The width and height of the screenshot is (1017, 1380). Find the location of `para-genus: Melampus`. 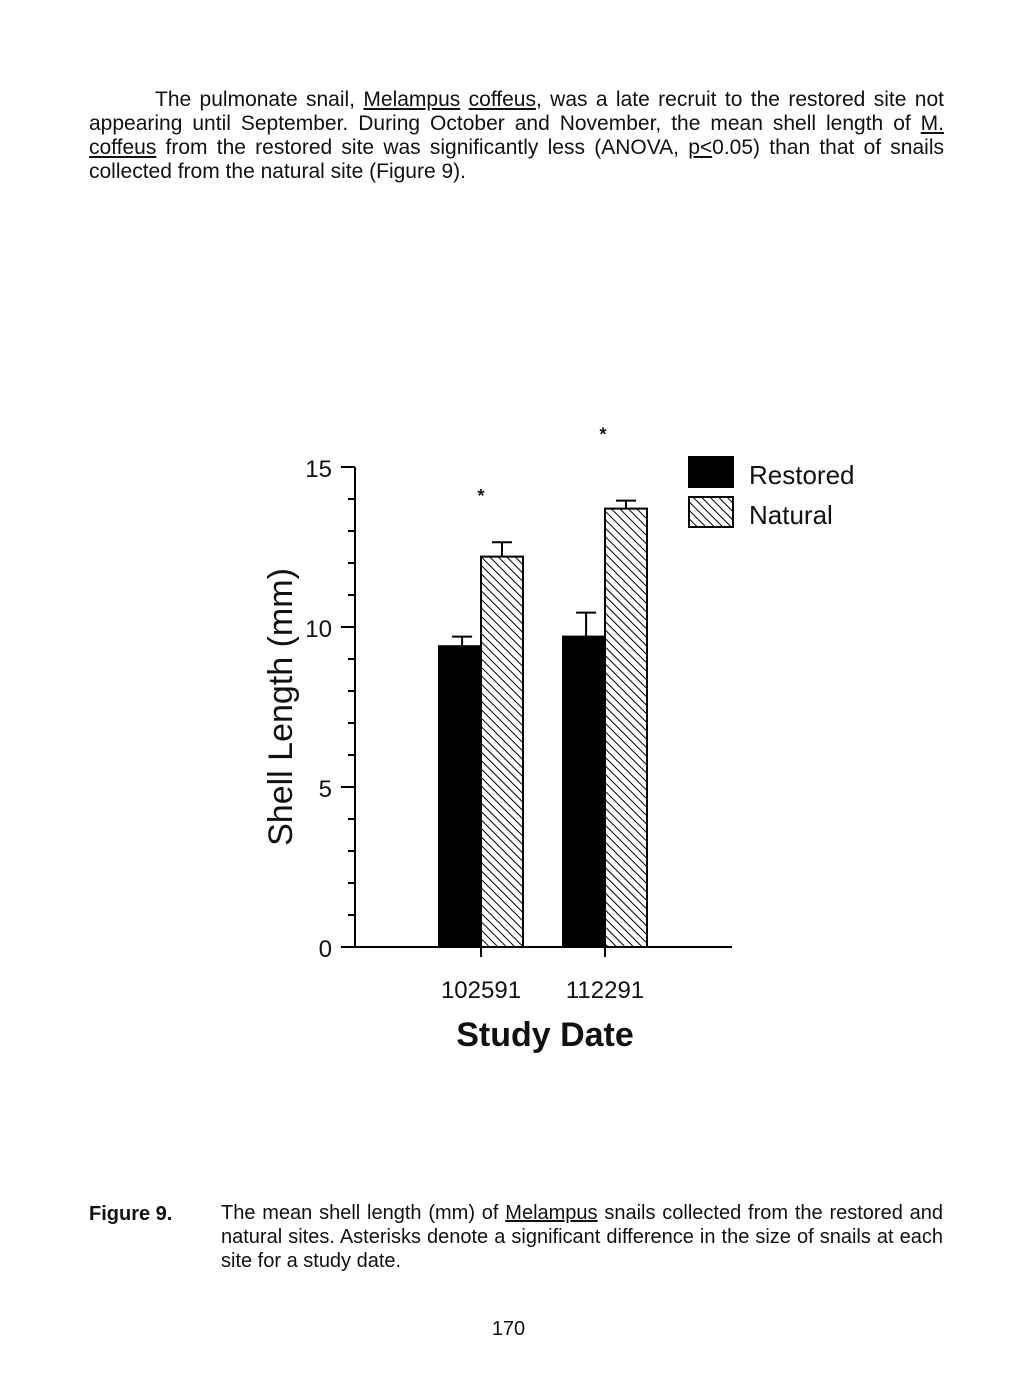

para-genus: Melampus is located at coordinates (412, 99).